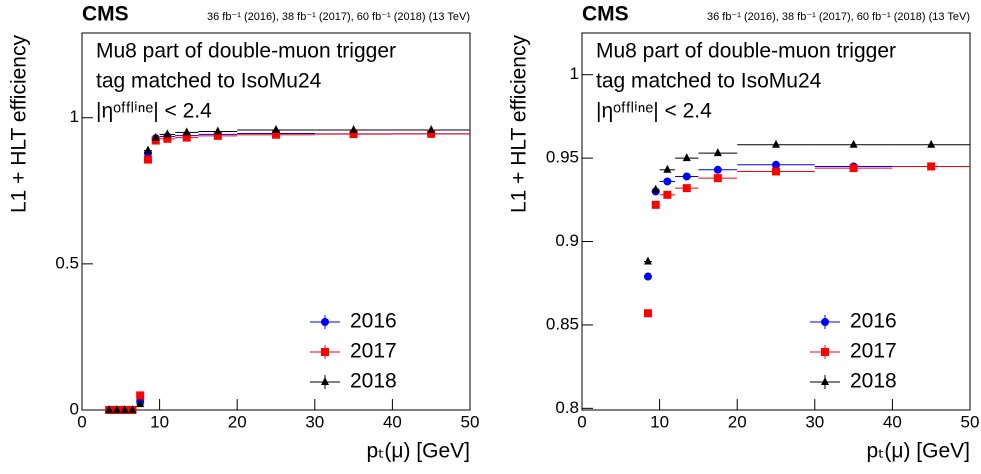  Describe the element at coordinates (74, 408) in the screenshot. I see `y-tick-label: 0` at that location.